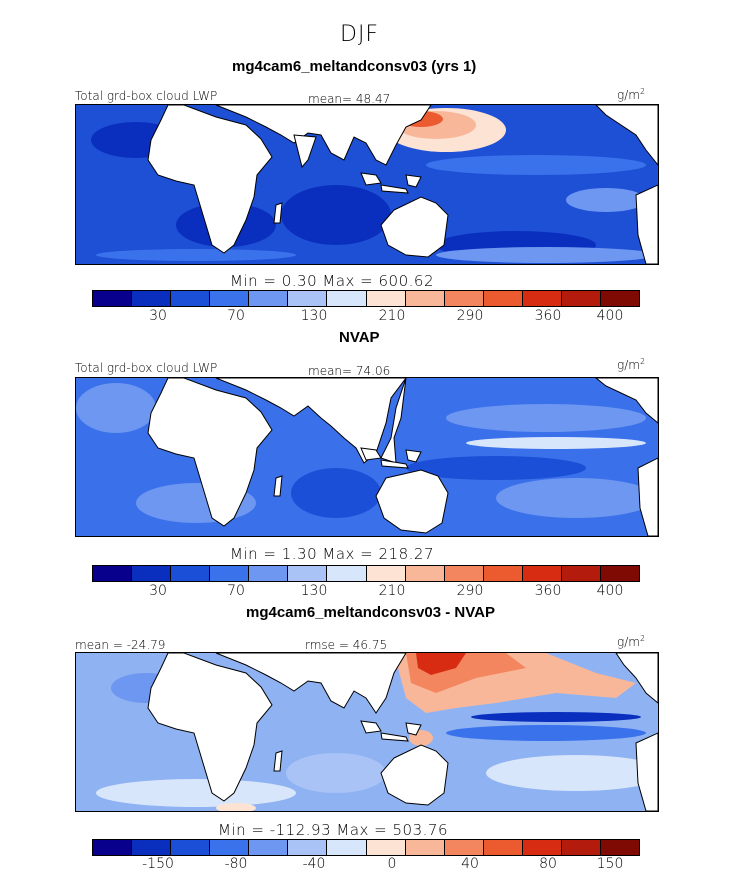  What do you see at coordinates (610, 864) in the screenshot?
I see `colorbar-tick-label: 150` at bounding box center [610, 864].